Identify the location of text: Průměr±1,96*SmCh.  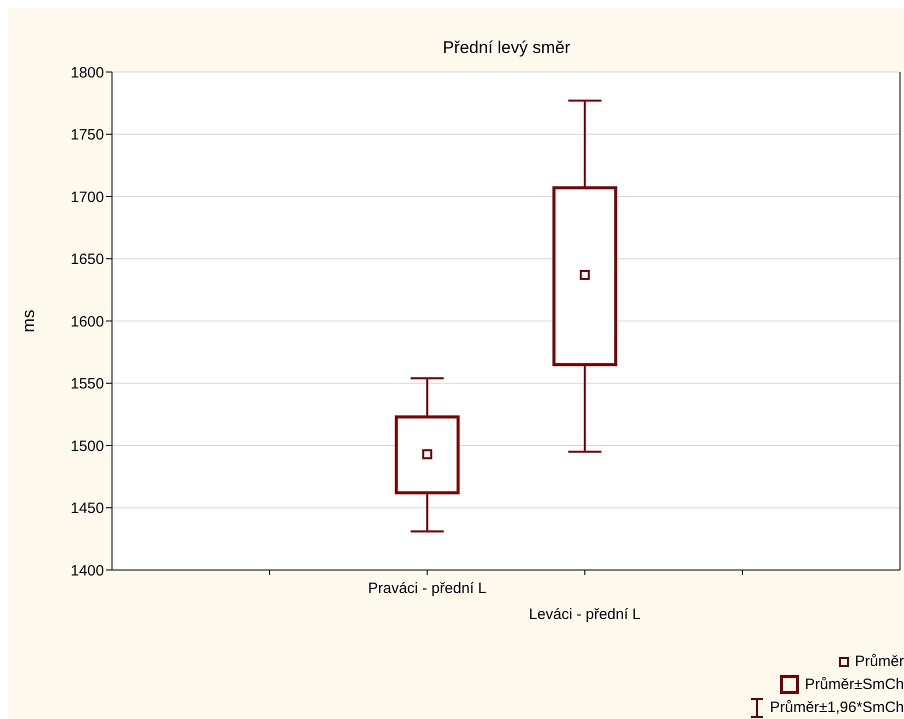
(837, 708).